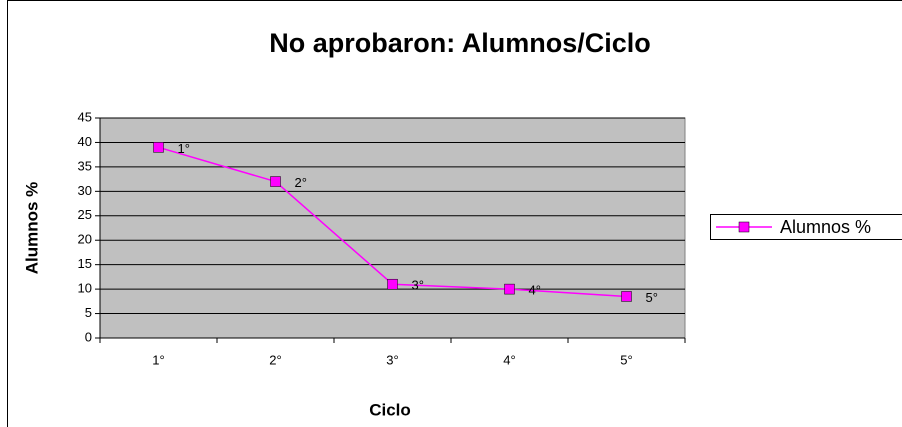 This screenshot has height=427, width=902. I want to click on y-tick-label: 20, so click(85, 239).